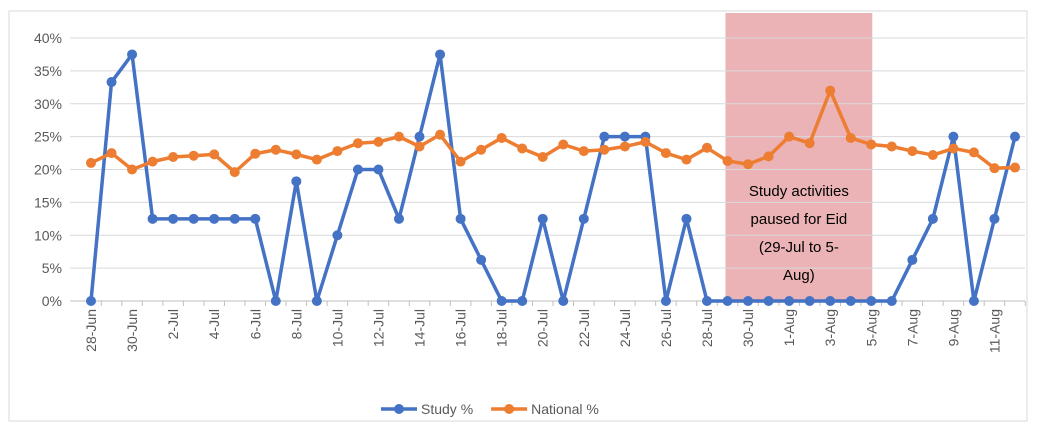  What do you see at coordinates (48, 71) in the screenshot?
I see `y-tick-label: 35%` at bounding box center [48, 71].